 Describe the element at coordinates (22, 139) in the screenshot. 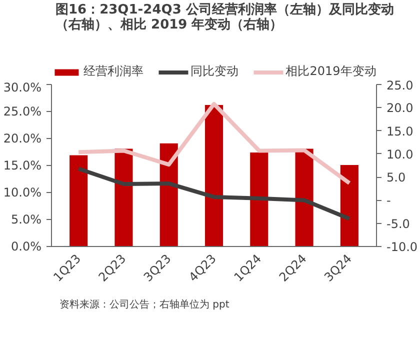

I see `y-tick-label: 20.0%` at that location.